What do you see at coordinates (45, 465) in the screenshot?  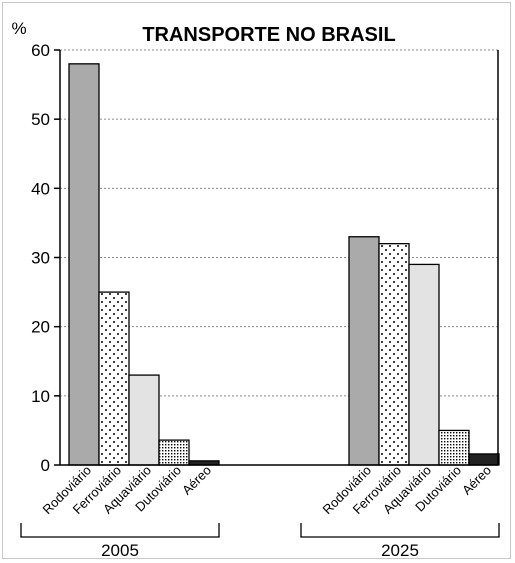 I see `y-tick-label: 0` at bounding box center [45, 465].